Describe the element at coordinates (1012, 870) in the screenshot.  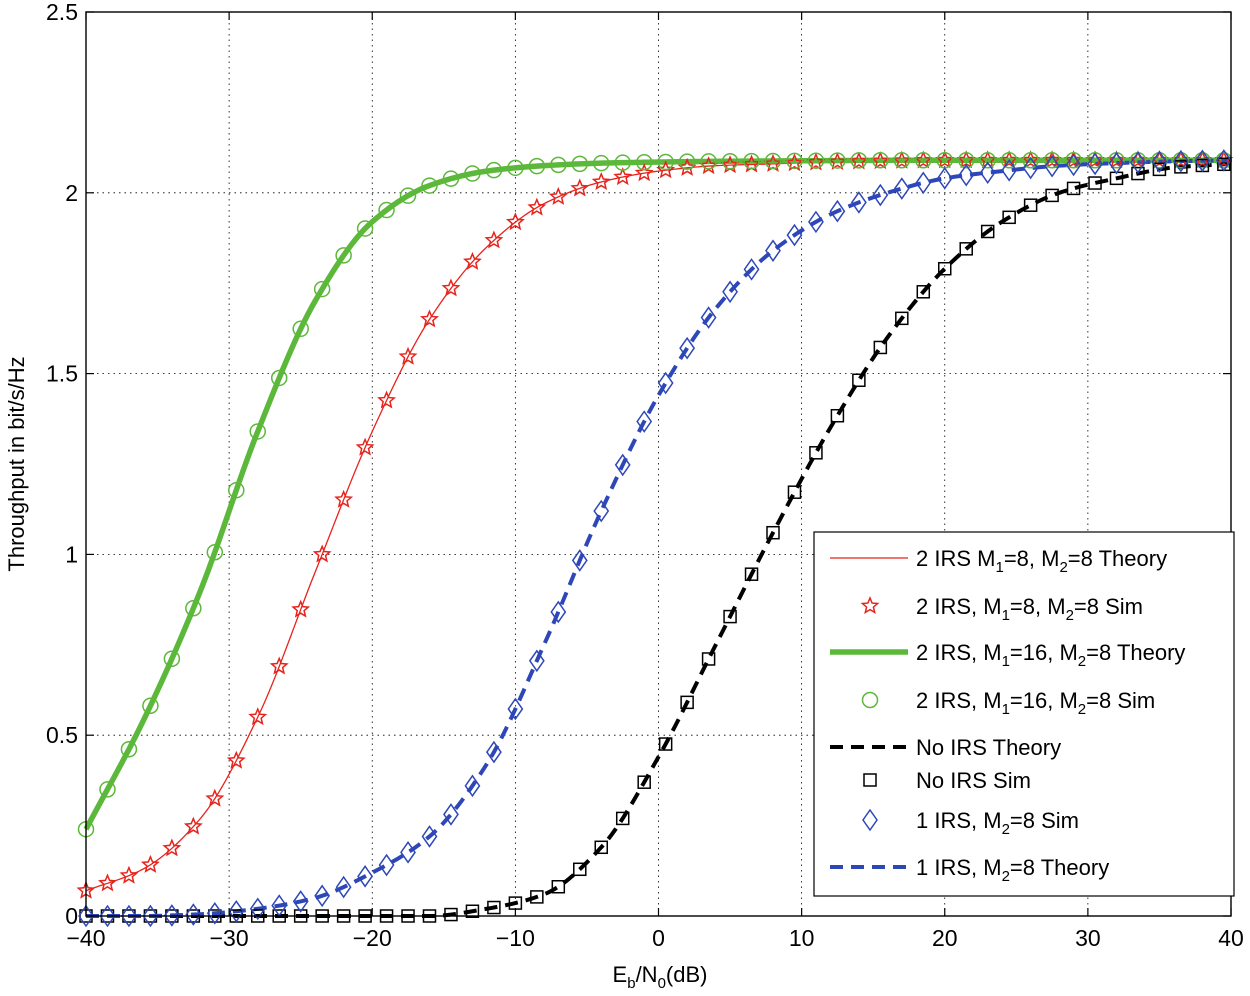
I see `legend-label-irs1_m8_theory: 1 IRS, M2=8 Theory` at that location.